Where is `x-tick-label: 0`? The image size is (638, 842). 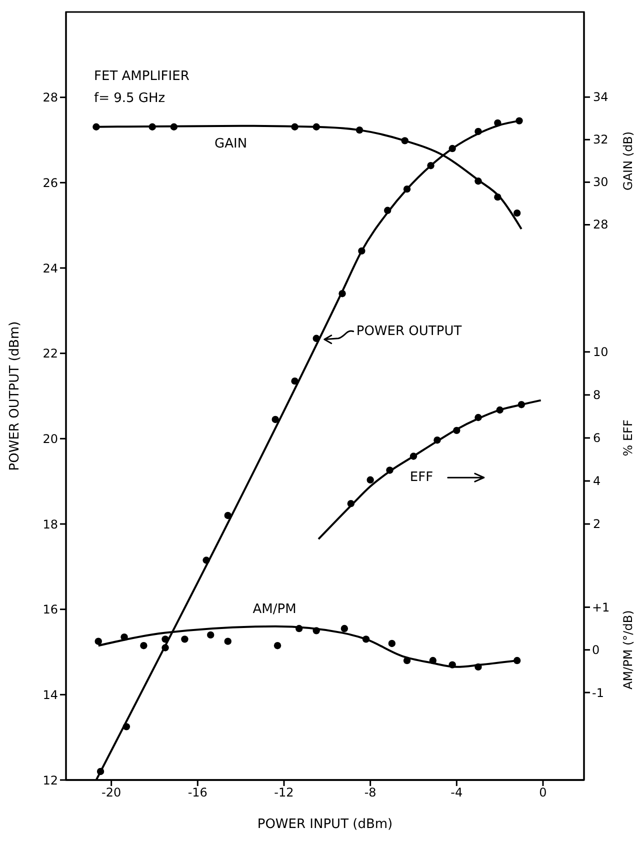
x-tick-label: 0 is located at coordinates (543, 793).